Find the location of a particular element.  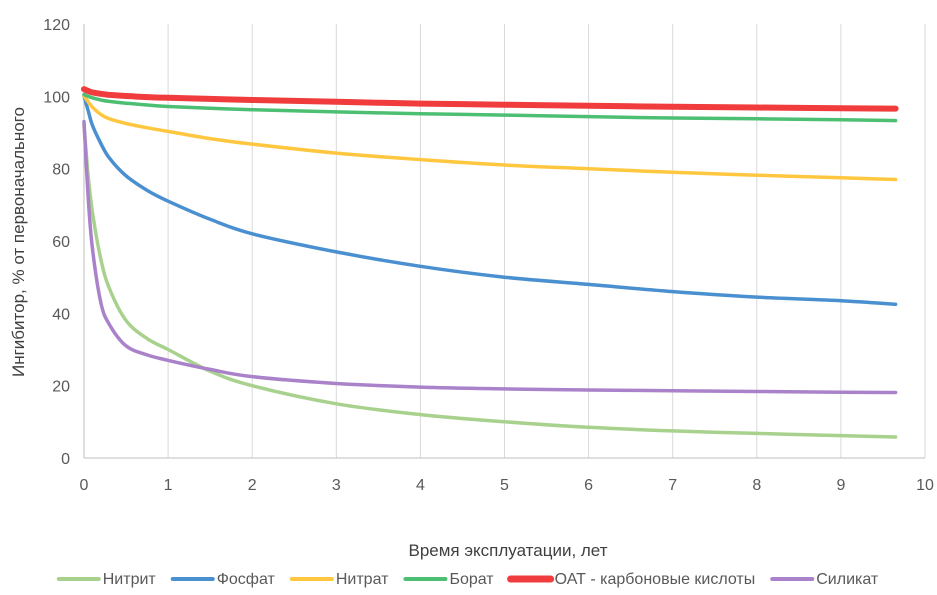

legend-label: Борат is located at coordinates (471, 579).